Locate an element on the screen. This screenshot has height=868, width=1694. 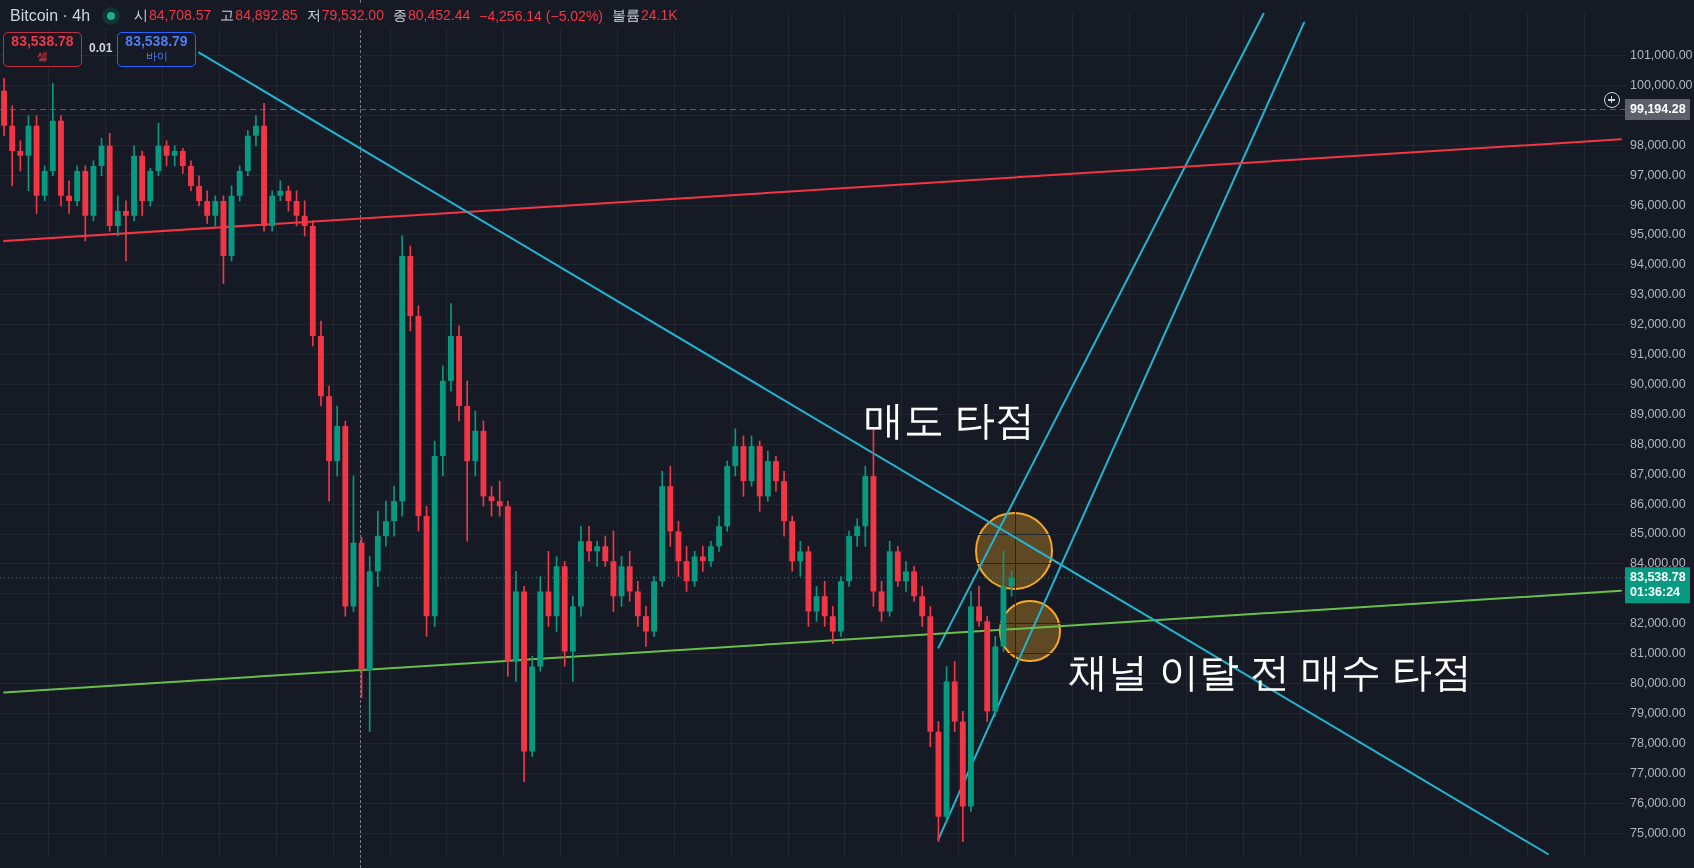
annotation: 24.1K is located at coordinates (659, 16).